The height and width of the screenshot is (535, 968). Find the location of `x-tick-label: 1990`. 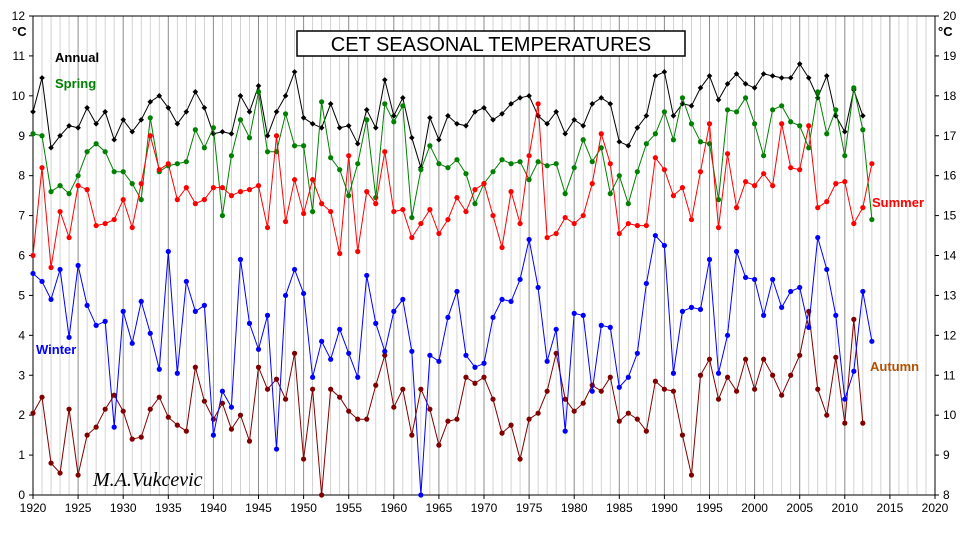

x-tick-label: 1990 is located at coordinates (664, 508).